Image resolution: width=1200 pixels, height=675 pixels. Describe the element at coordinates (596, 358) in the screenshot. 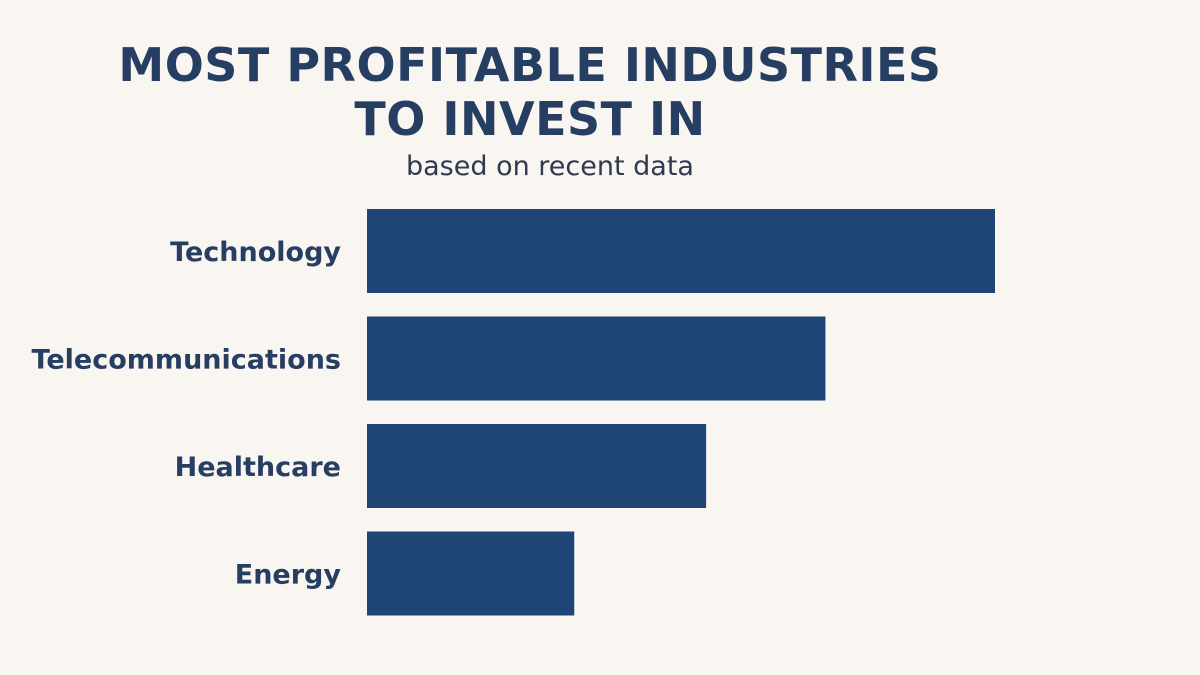

I see `bar-telecommunications` at that location.